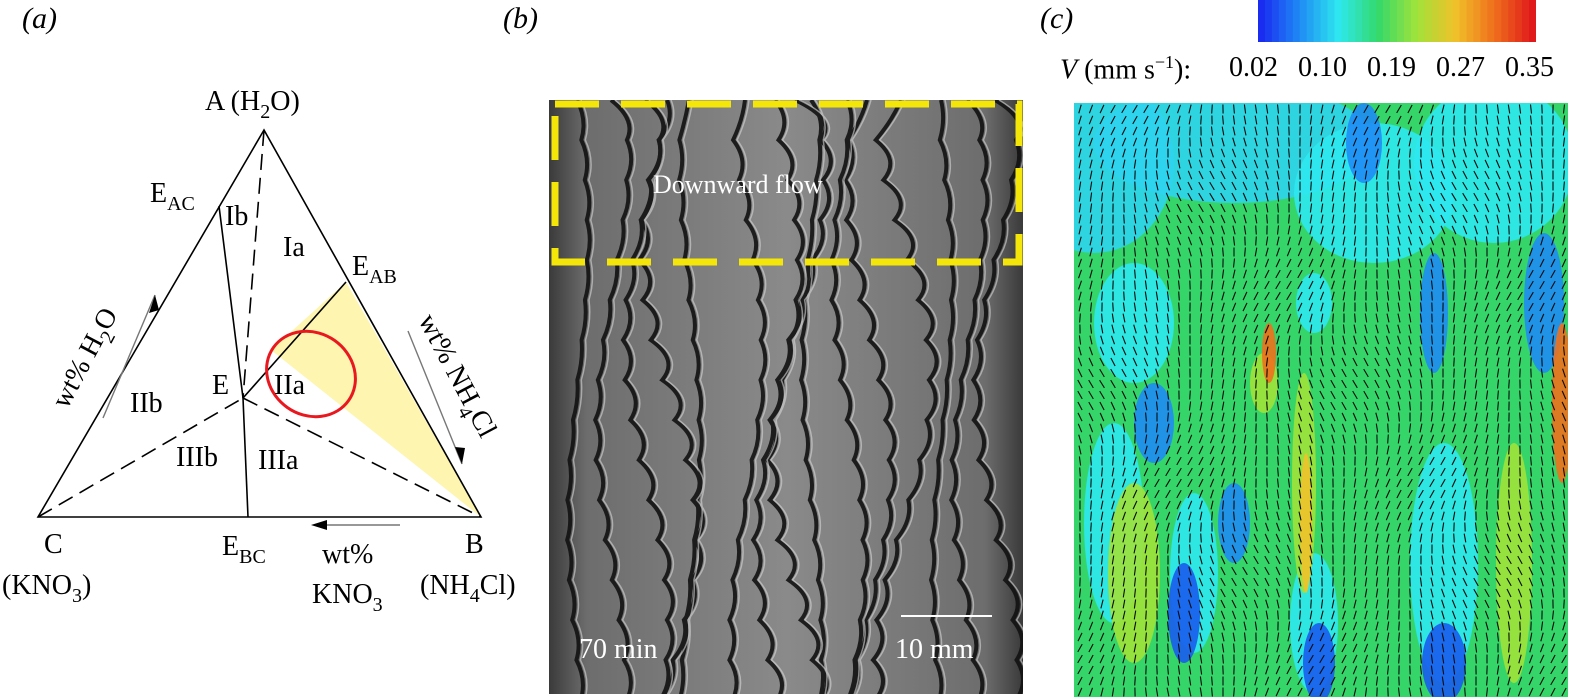 The height and width of the screenshot is (699, 1576). Describe the element at coordinates (874, 397) in the screenshot. I see `plume-highlight` at that location.